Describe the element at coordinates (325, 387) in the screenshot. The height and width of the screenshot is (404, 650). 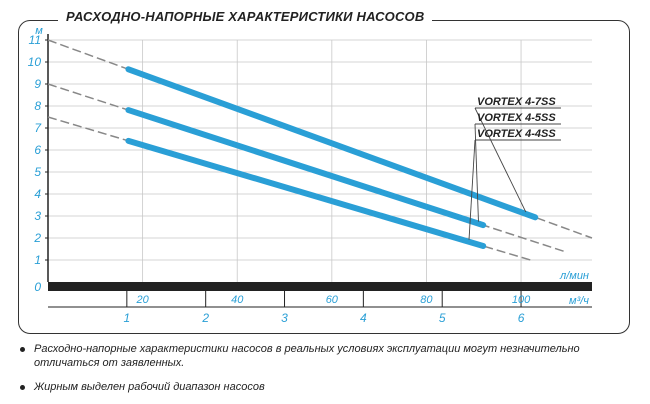
I see `note-item: Жирным выделен рабочий диапазон насосов` at that location.